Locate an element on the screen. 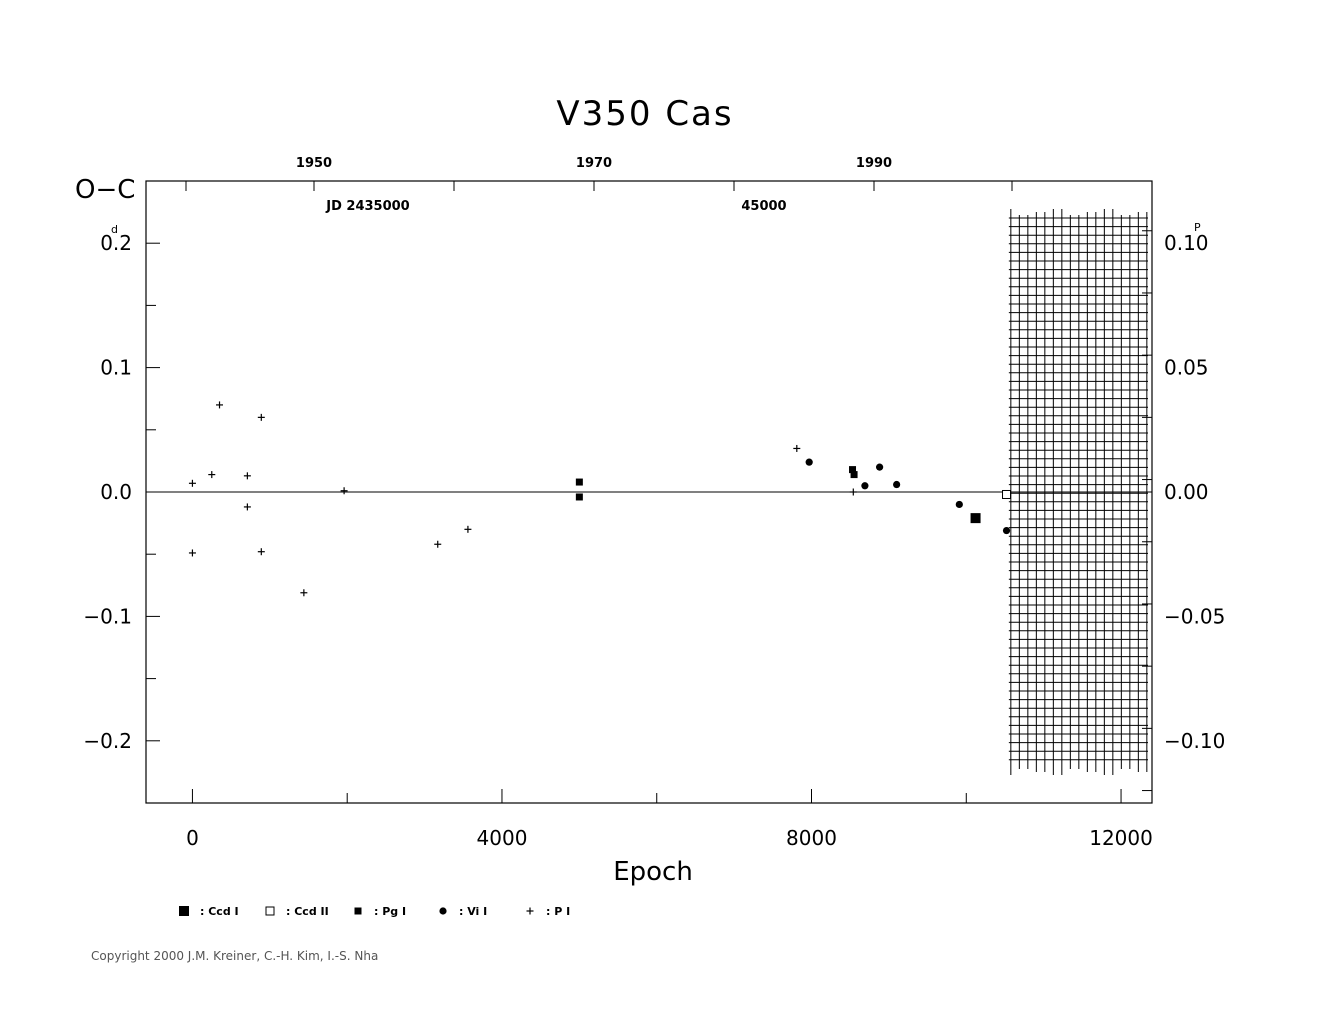 Image resolution: width=1325 pixels, height=1020 pixels. y-tick-label: 0.2 is located at coordinates (116, 243).